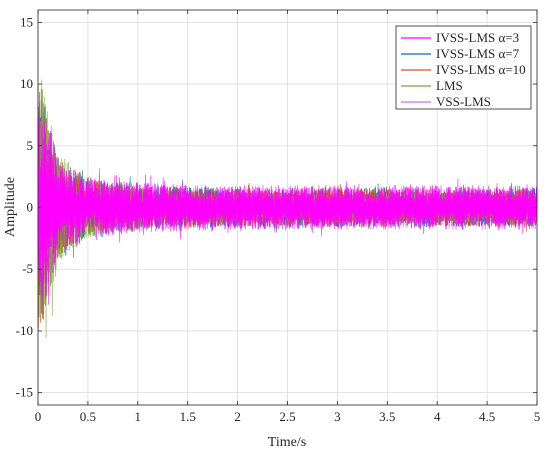 This screenshot has height=454, width=550. Describe the element at coordinates (337, 416) in the screenshot. I see `x-tick-label: 3` at that location.